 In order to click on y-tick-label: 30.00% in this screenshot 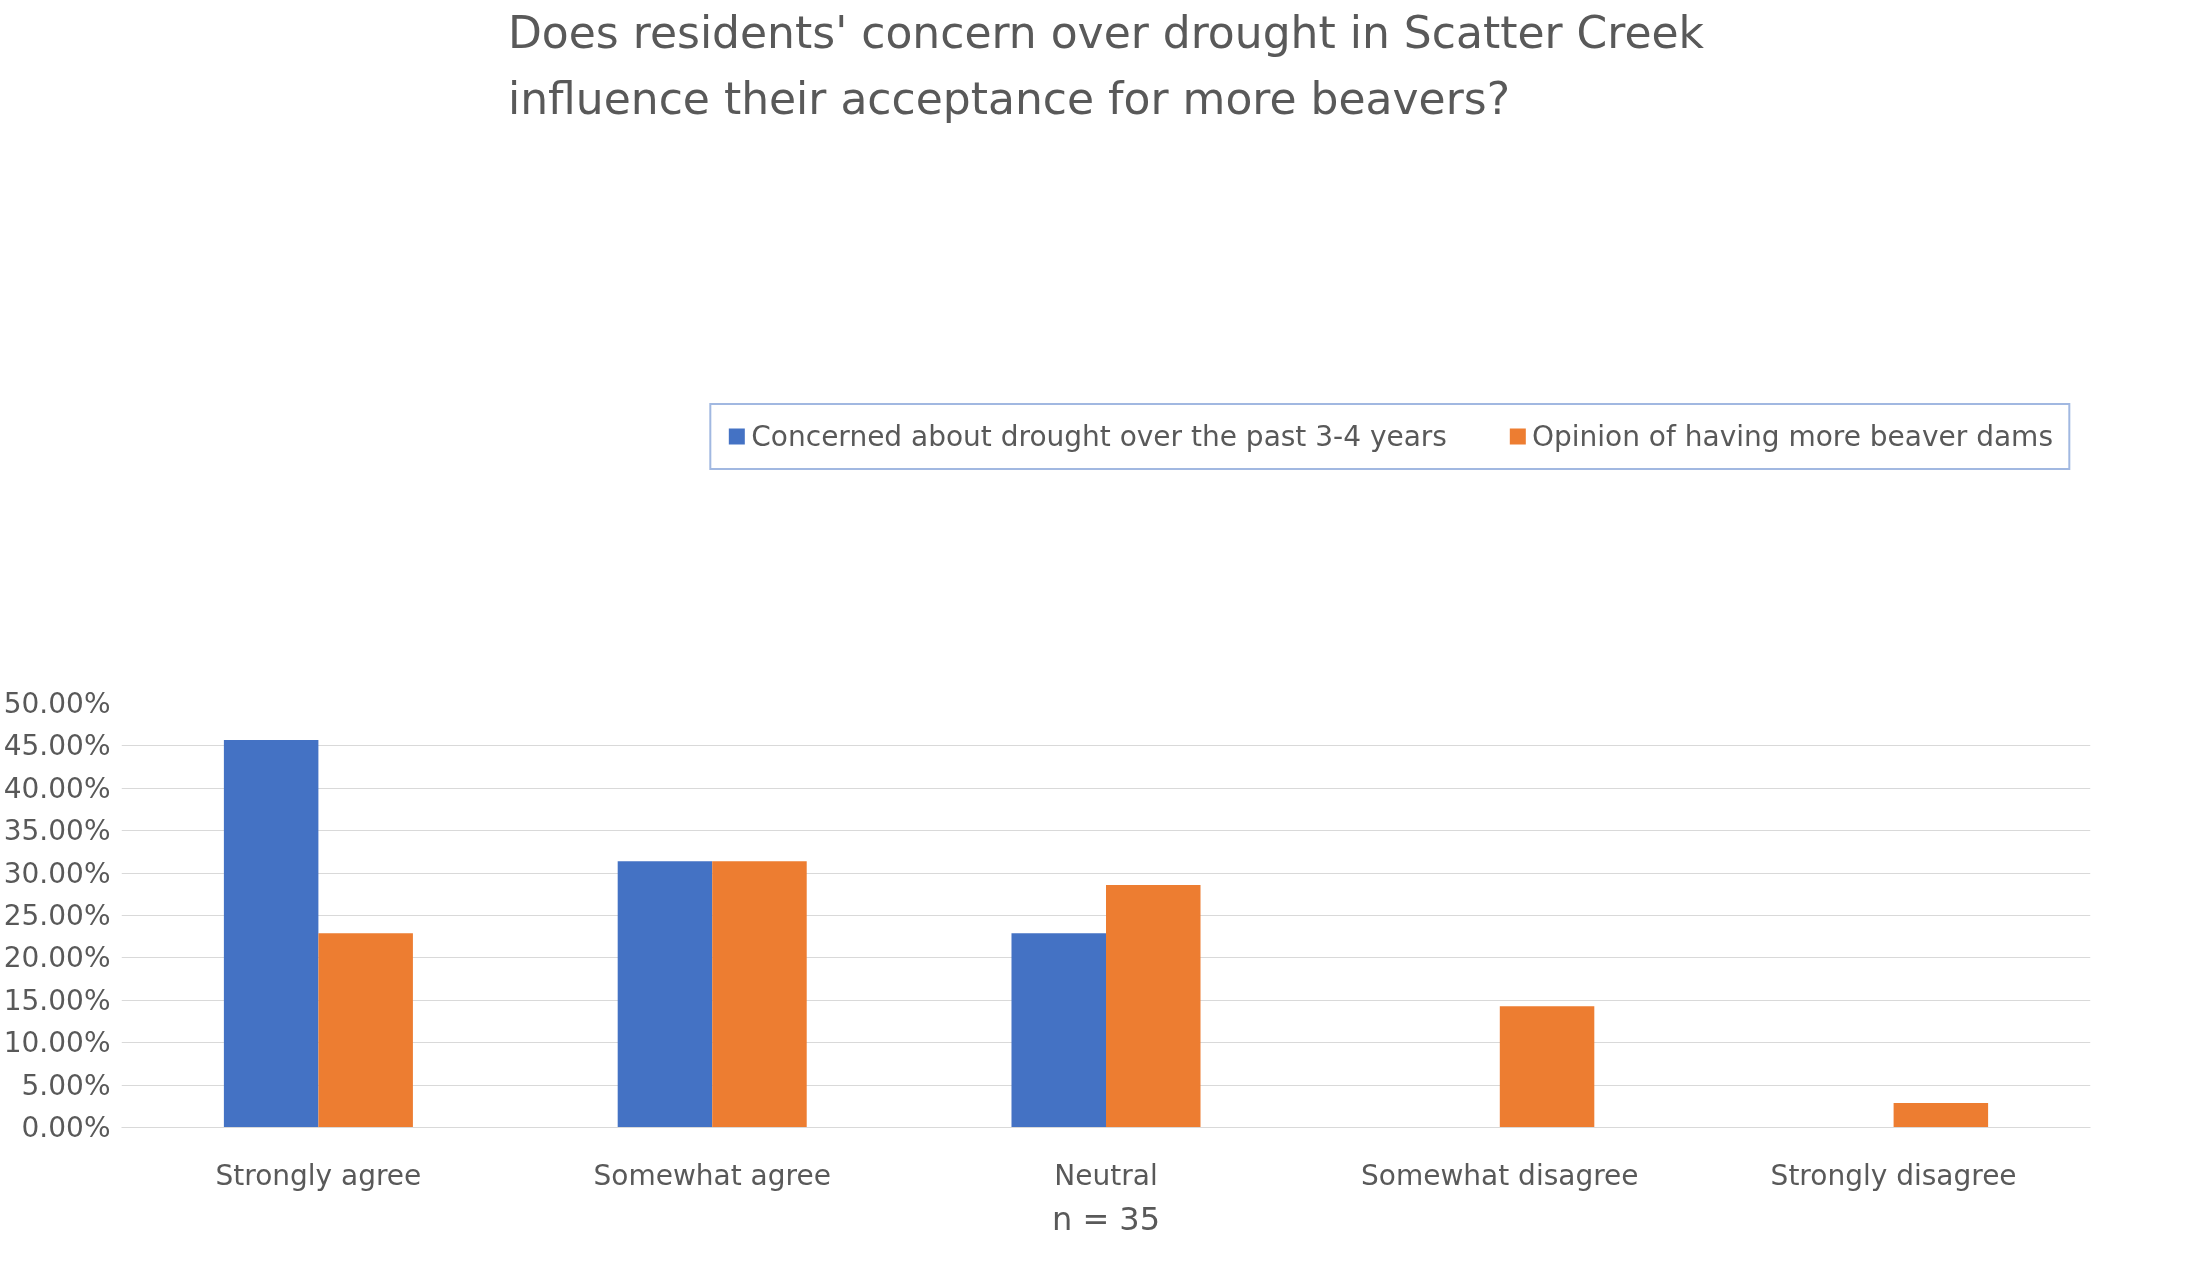, I will do `click(57, 873)`.